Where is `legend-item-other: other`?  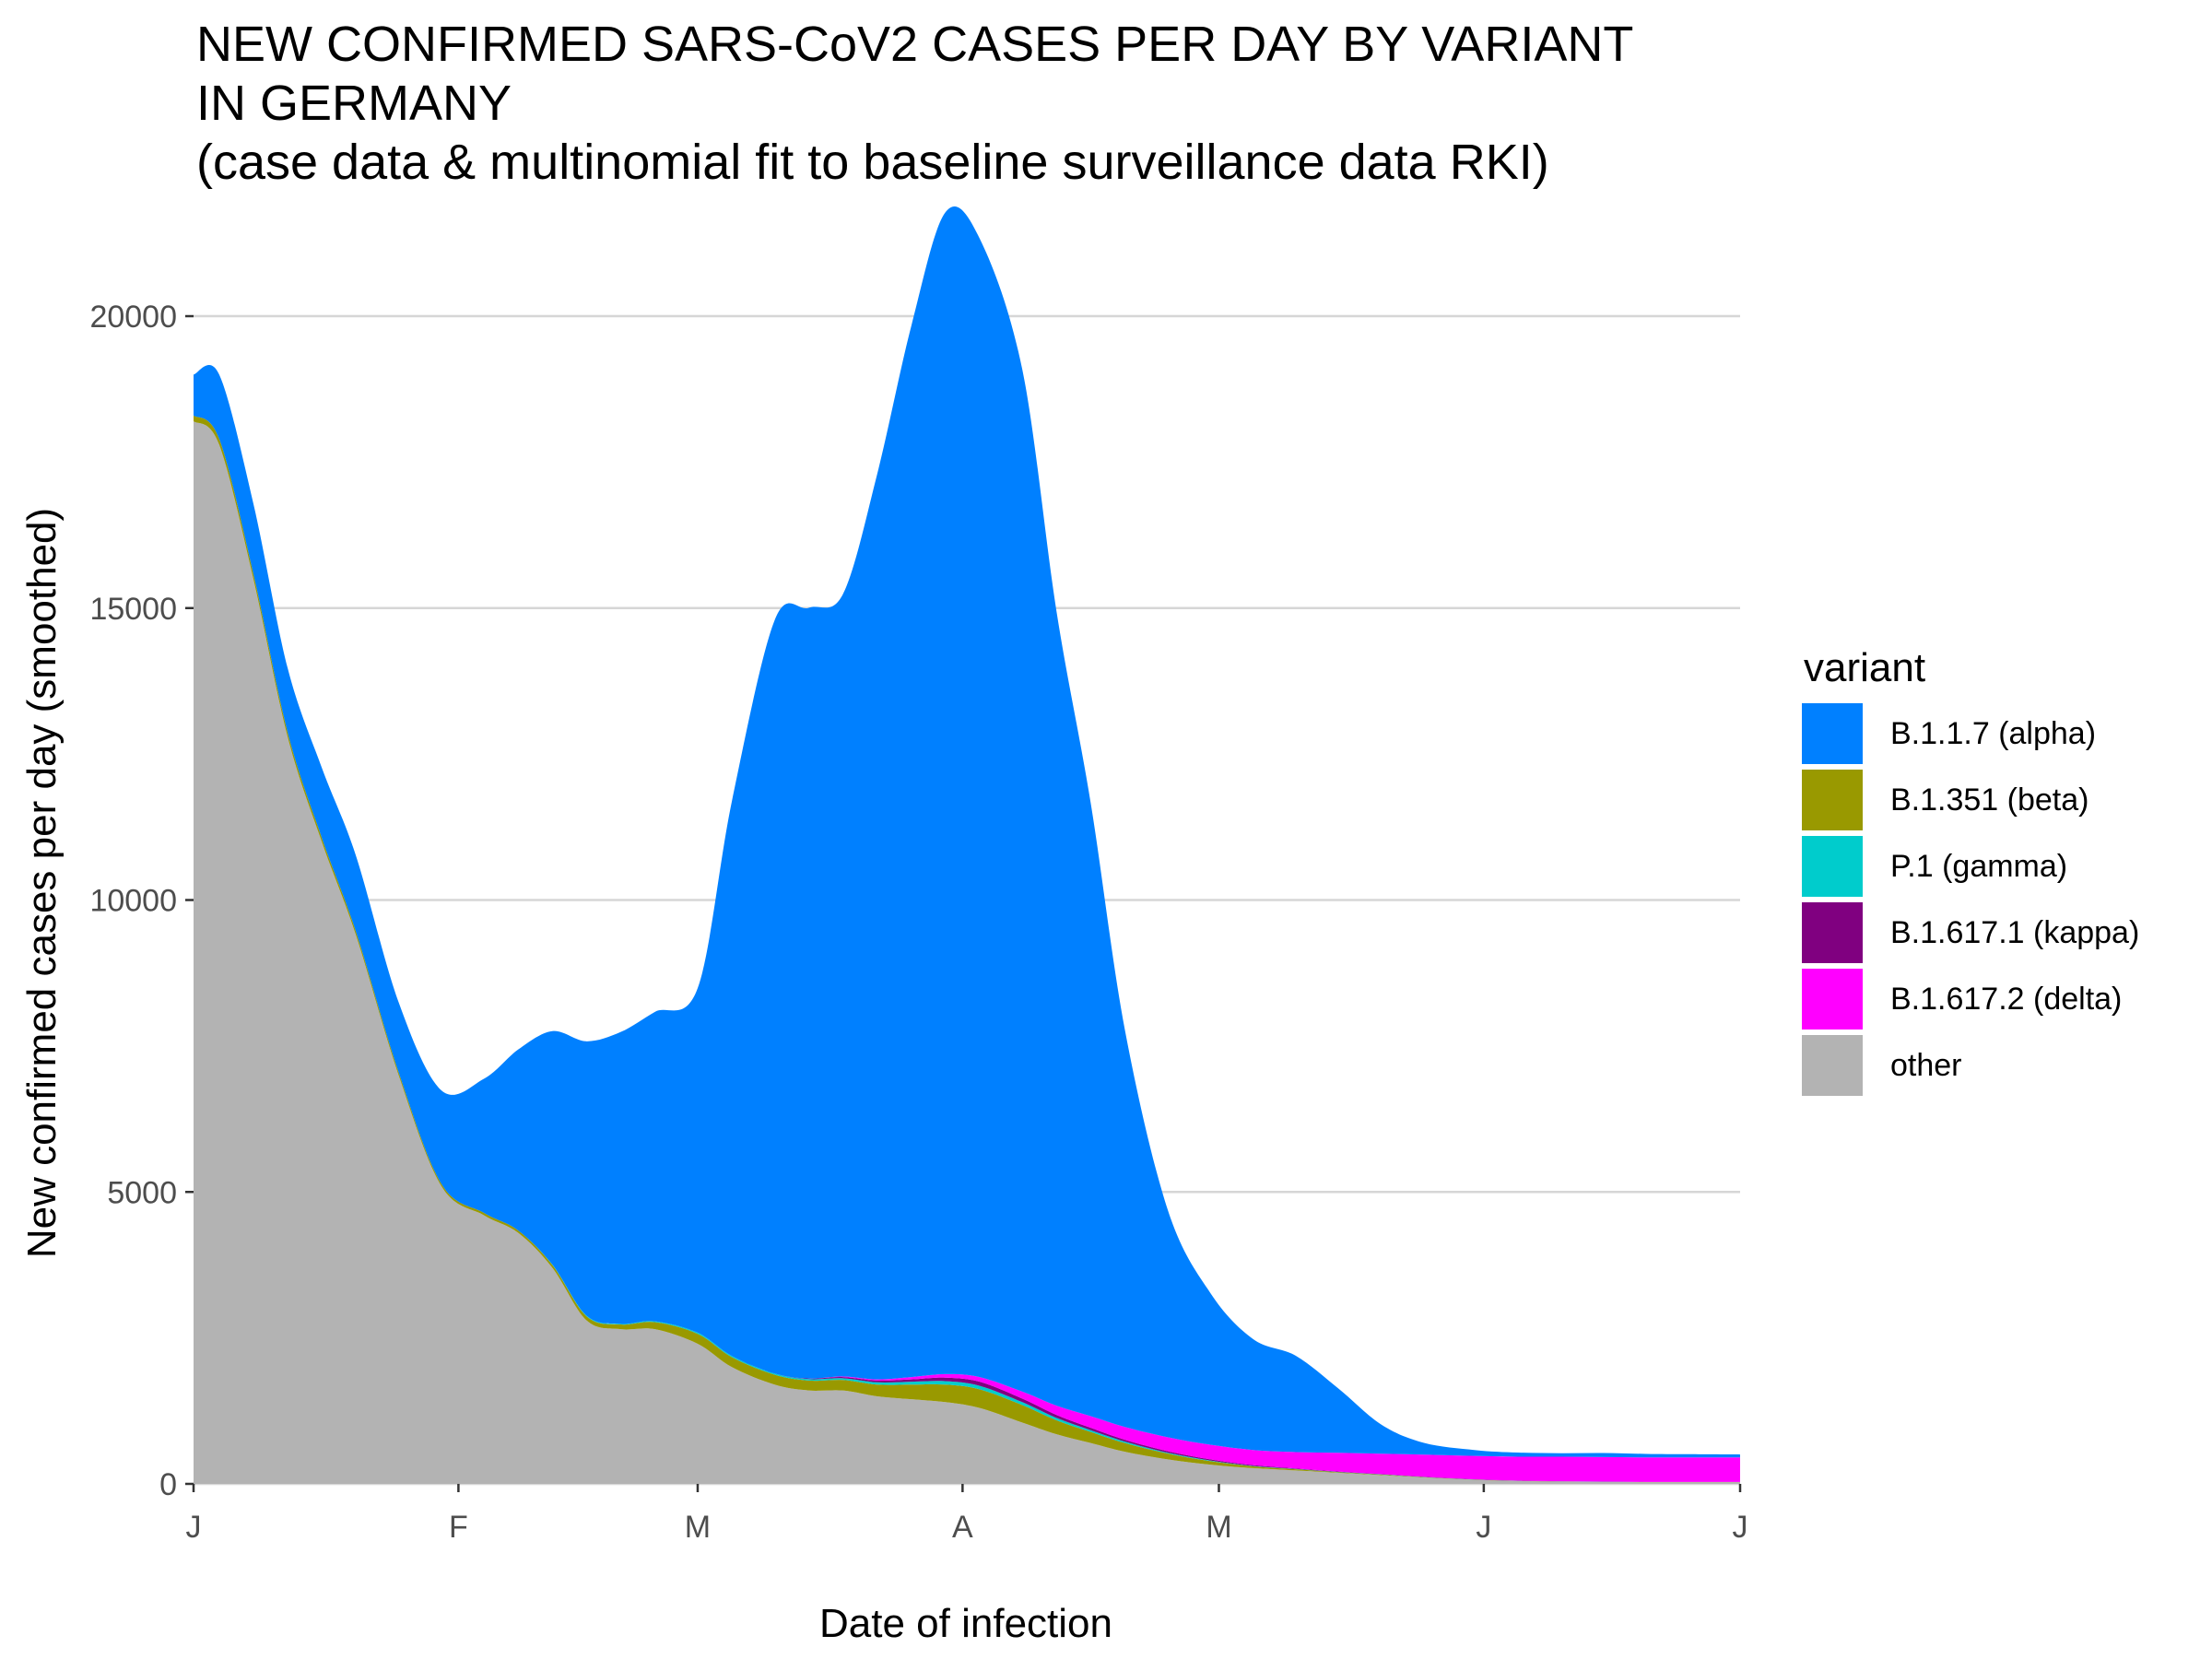 legend-item-other: other is located at coordinates (1970, 1065).